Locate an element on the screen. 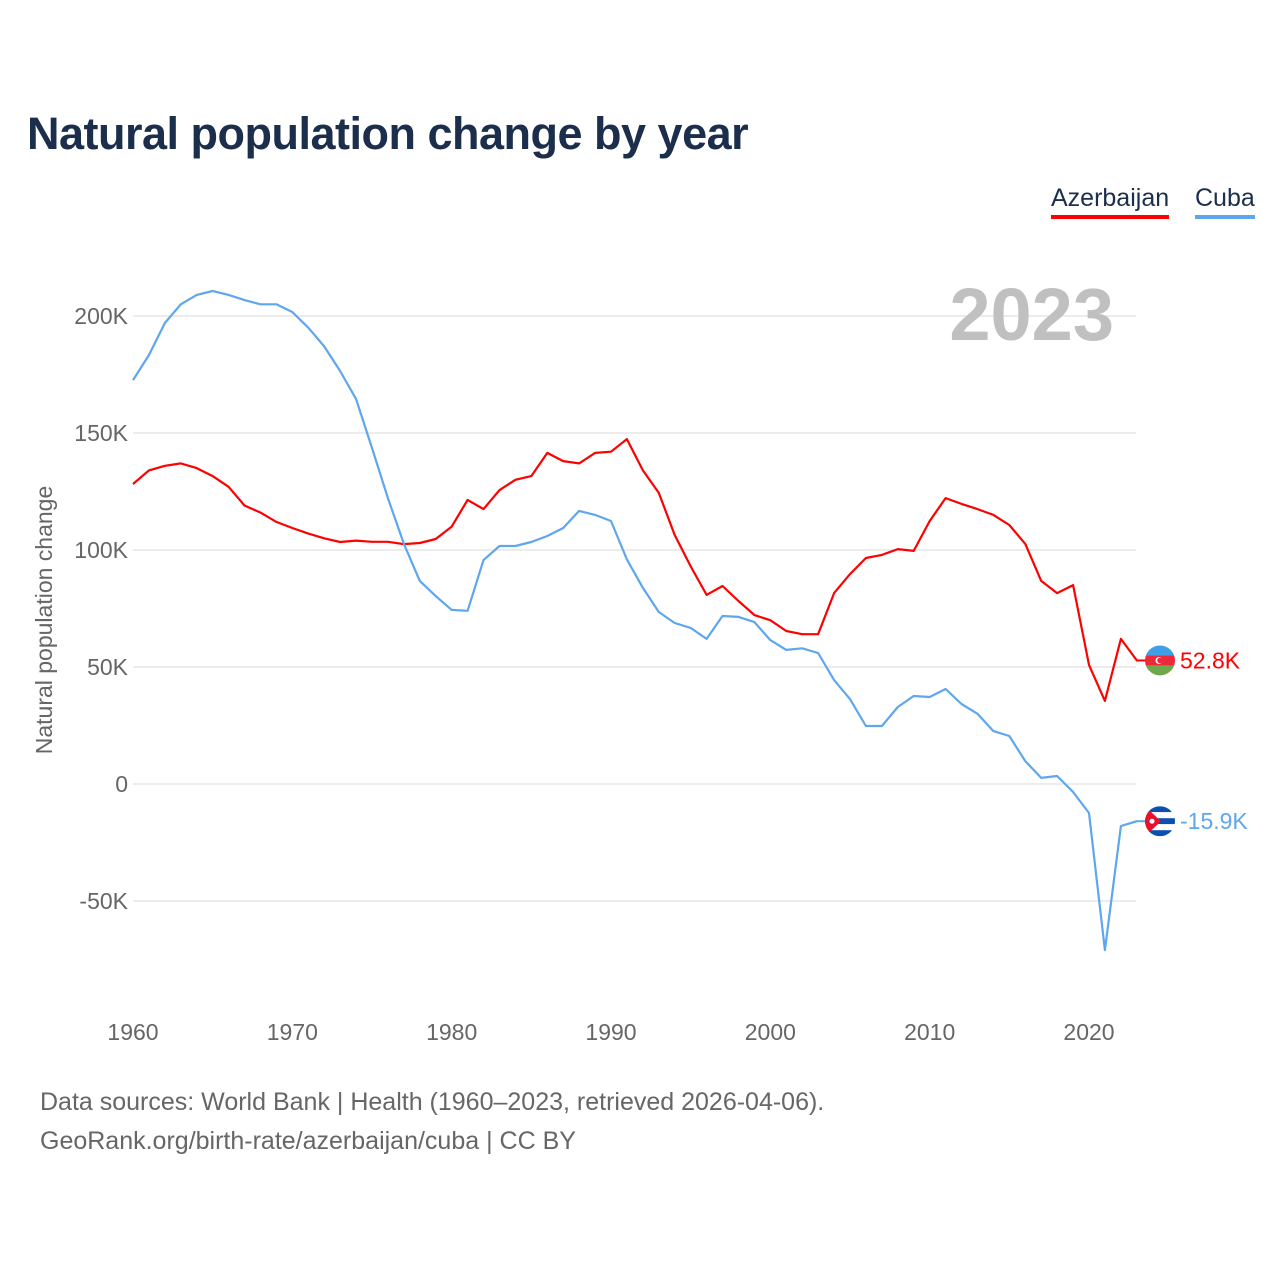 Image resolution: width=1280 pixels, height=1280 pixels. legend-azerbaijan: Azerbaijan is located at coordinates (1110, 201).